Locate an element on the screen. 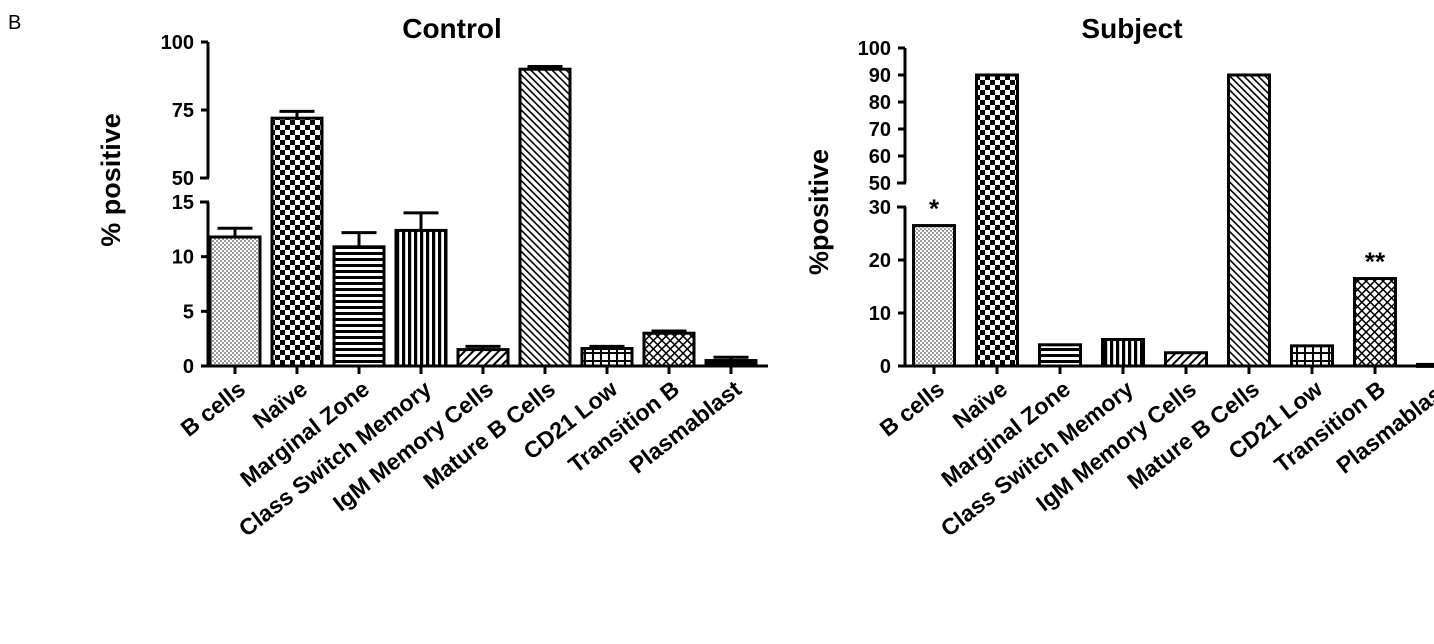  subject-bar-b-cells is located at coordinates (934, 296).